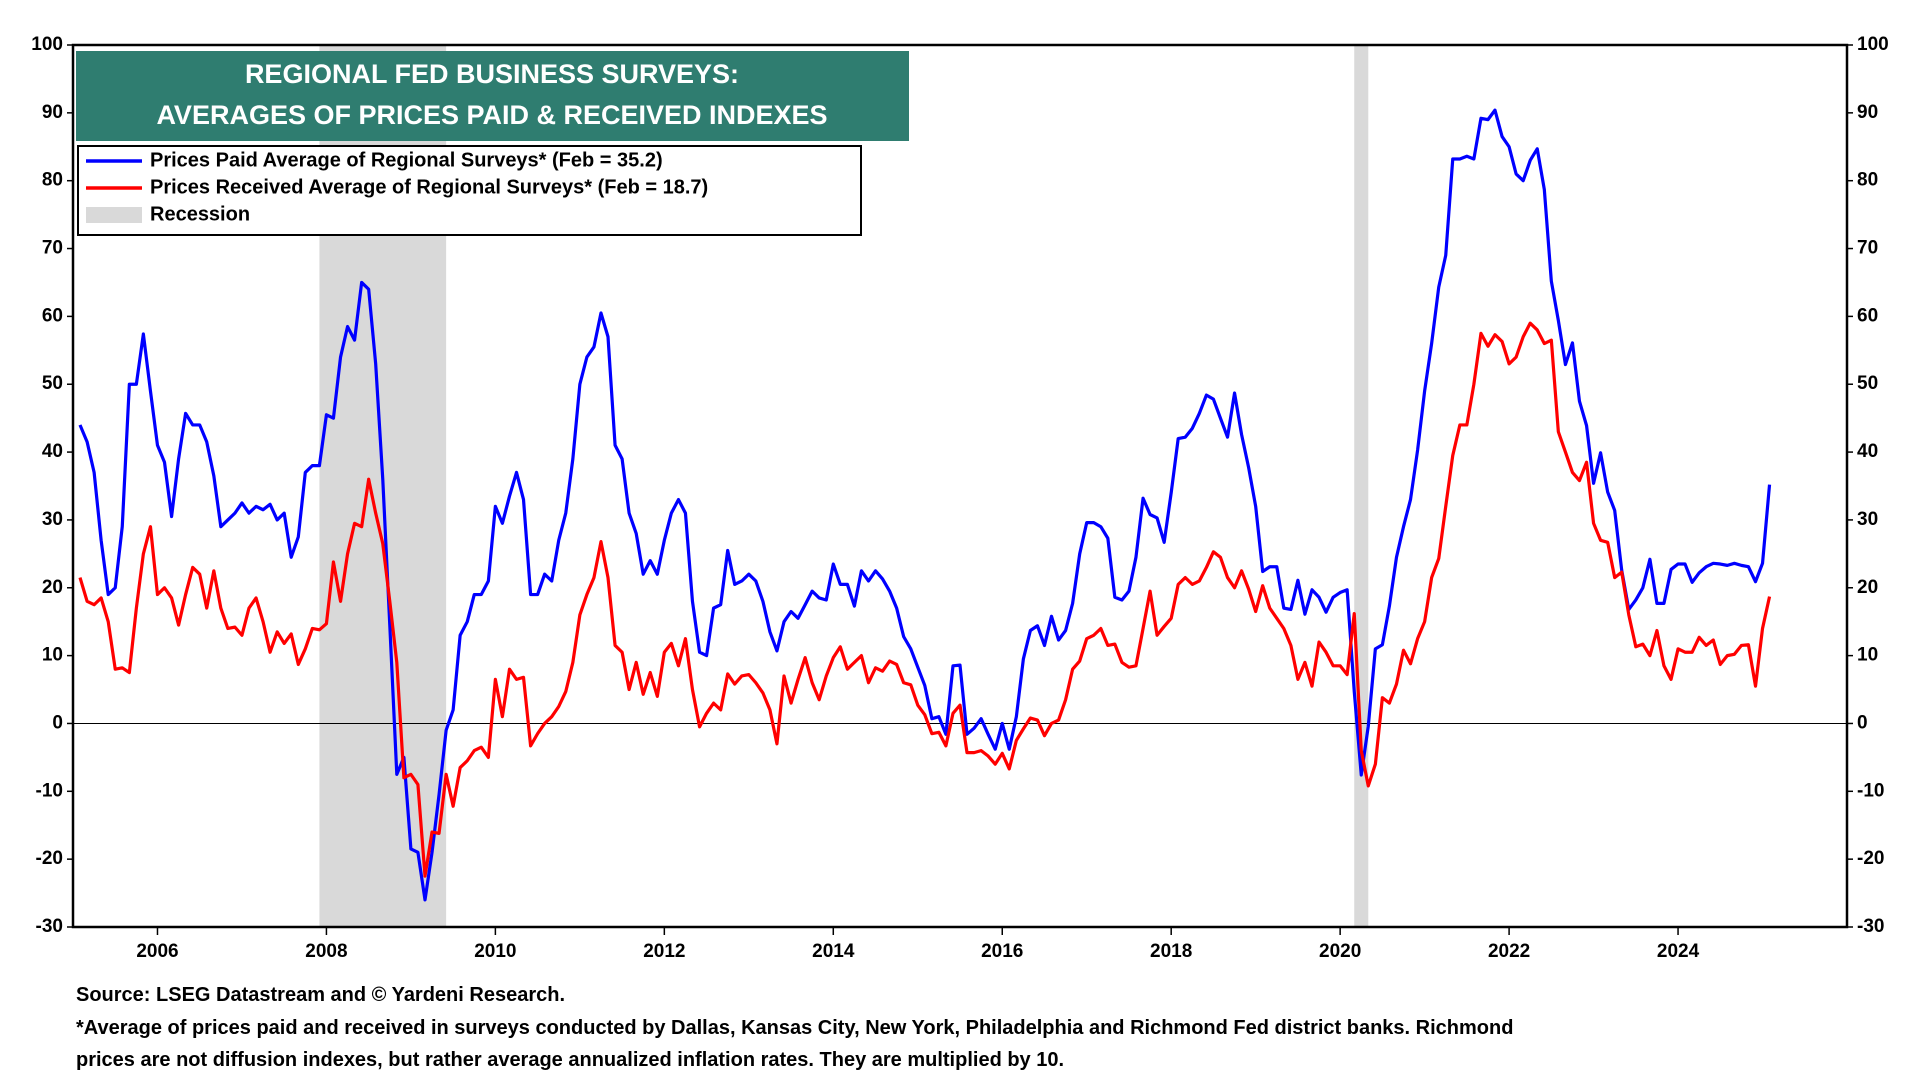 Image resolution: width=1920 pixels, height=1080 pixels. What do you see at coordinates (1873, 44) in the screenshot?
I see `y2-tick-label: 100` at bounding box center [1873, 44].